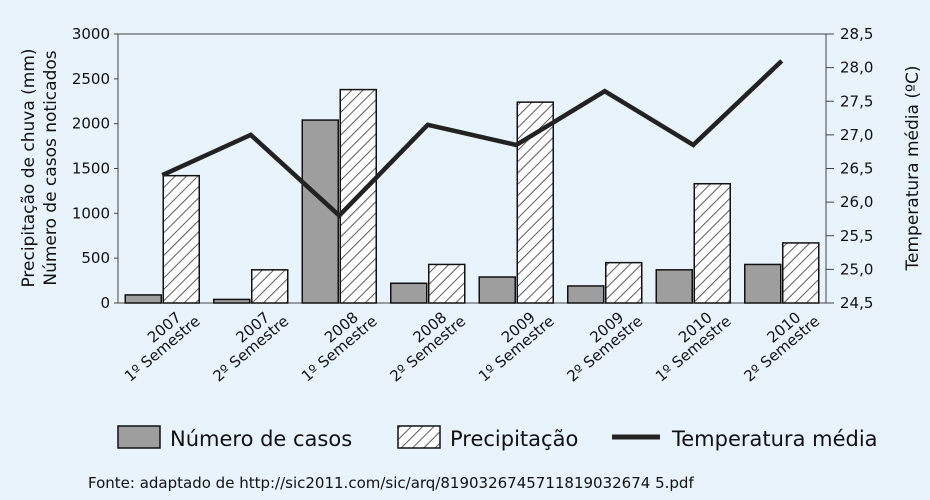 Image resolution: width=930 pixels, height=500 pixels. Describe the element at coordinates (913, 169) in the screenshot. I see `right-axis-title: Temperatura média (ºC)` at that location.